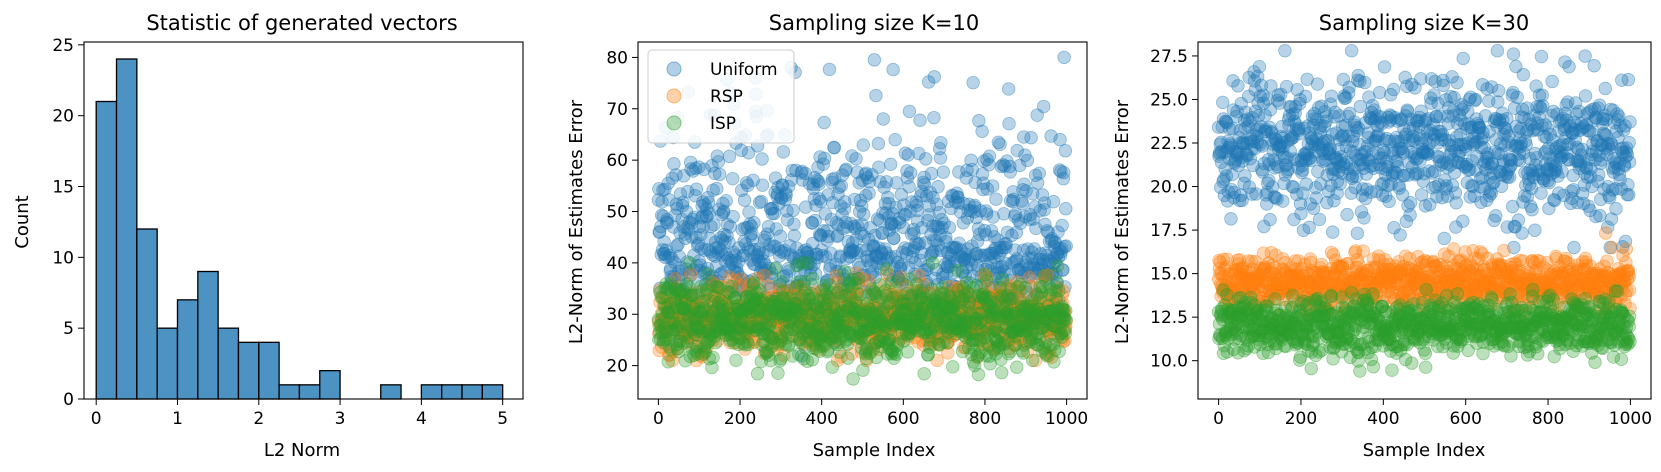  What do you see at coordinates (68, 400) in the screenshot?
I see `histogram-ytick-label: 0` at bounding box center [68, 400].